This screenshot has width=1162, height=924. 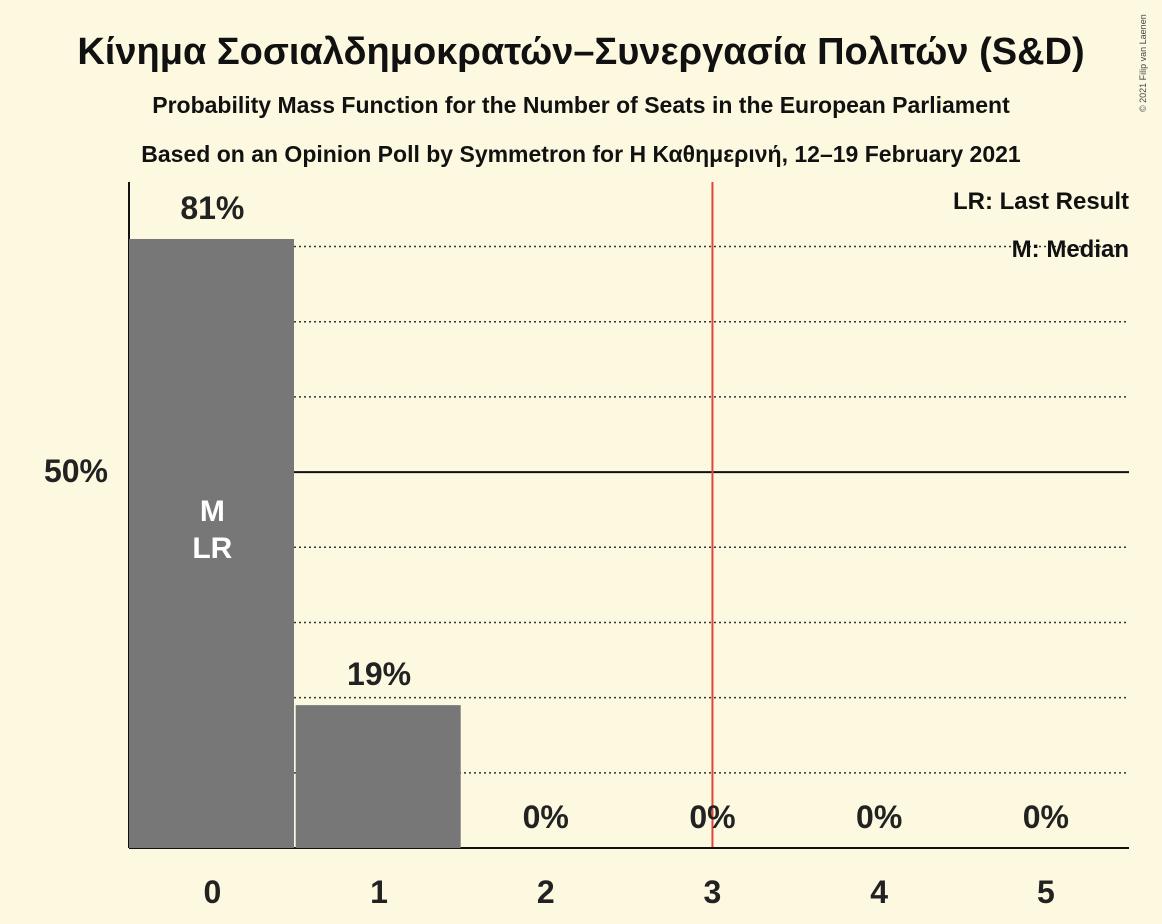 I want to click on median-marker: M, so click(x=212, y=511).